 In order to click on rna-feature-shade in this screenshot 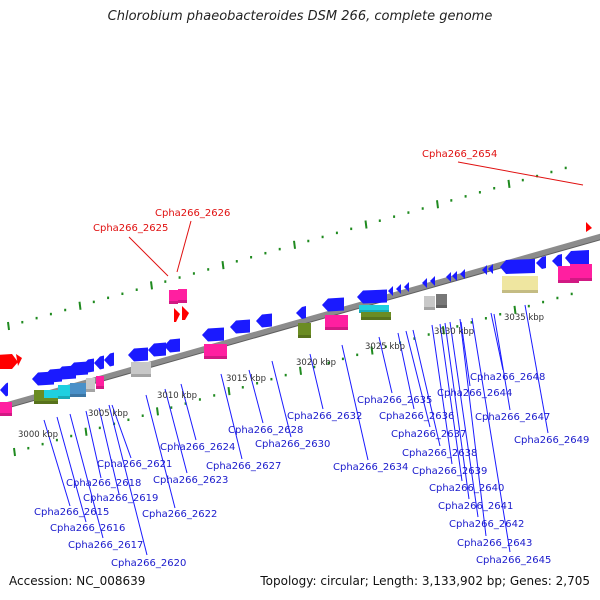, I will do `click(6, 414)`.